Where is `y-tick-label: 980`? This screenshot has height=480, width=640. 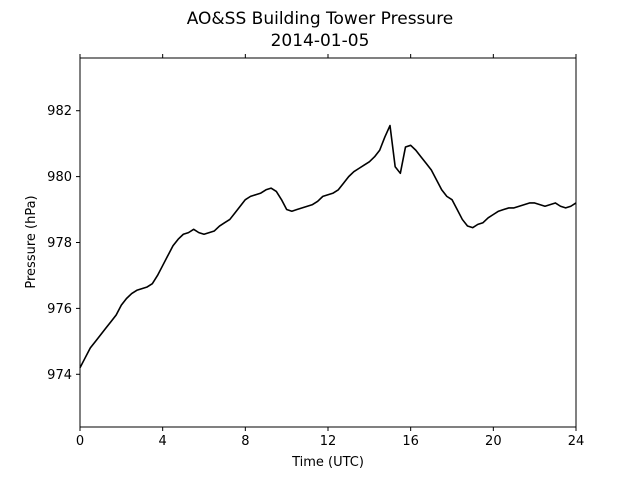 y-tick-label: 980 is located at coordinates (59, 177).